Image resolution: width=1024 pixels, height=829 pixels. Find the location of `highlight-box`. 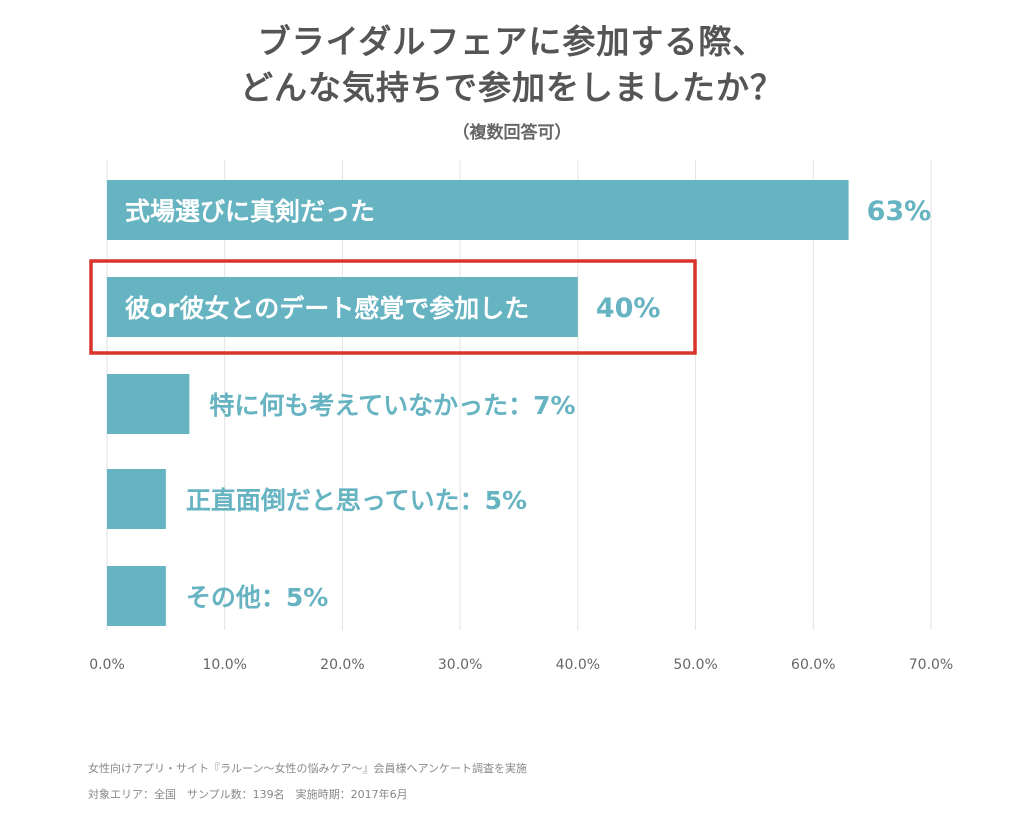

highlight-box is located at coordinates (393, 307).